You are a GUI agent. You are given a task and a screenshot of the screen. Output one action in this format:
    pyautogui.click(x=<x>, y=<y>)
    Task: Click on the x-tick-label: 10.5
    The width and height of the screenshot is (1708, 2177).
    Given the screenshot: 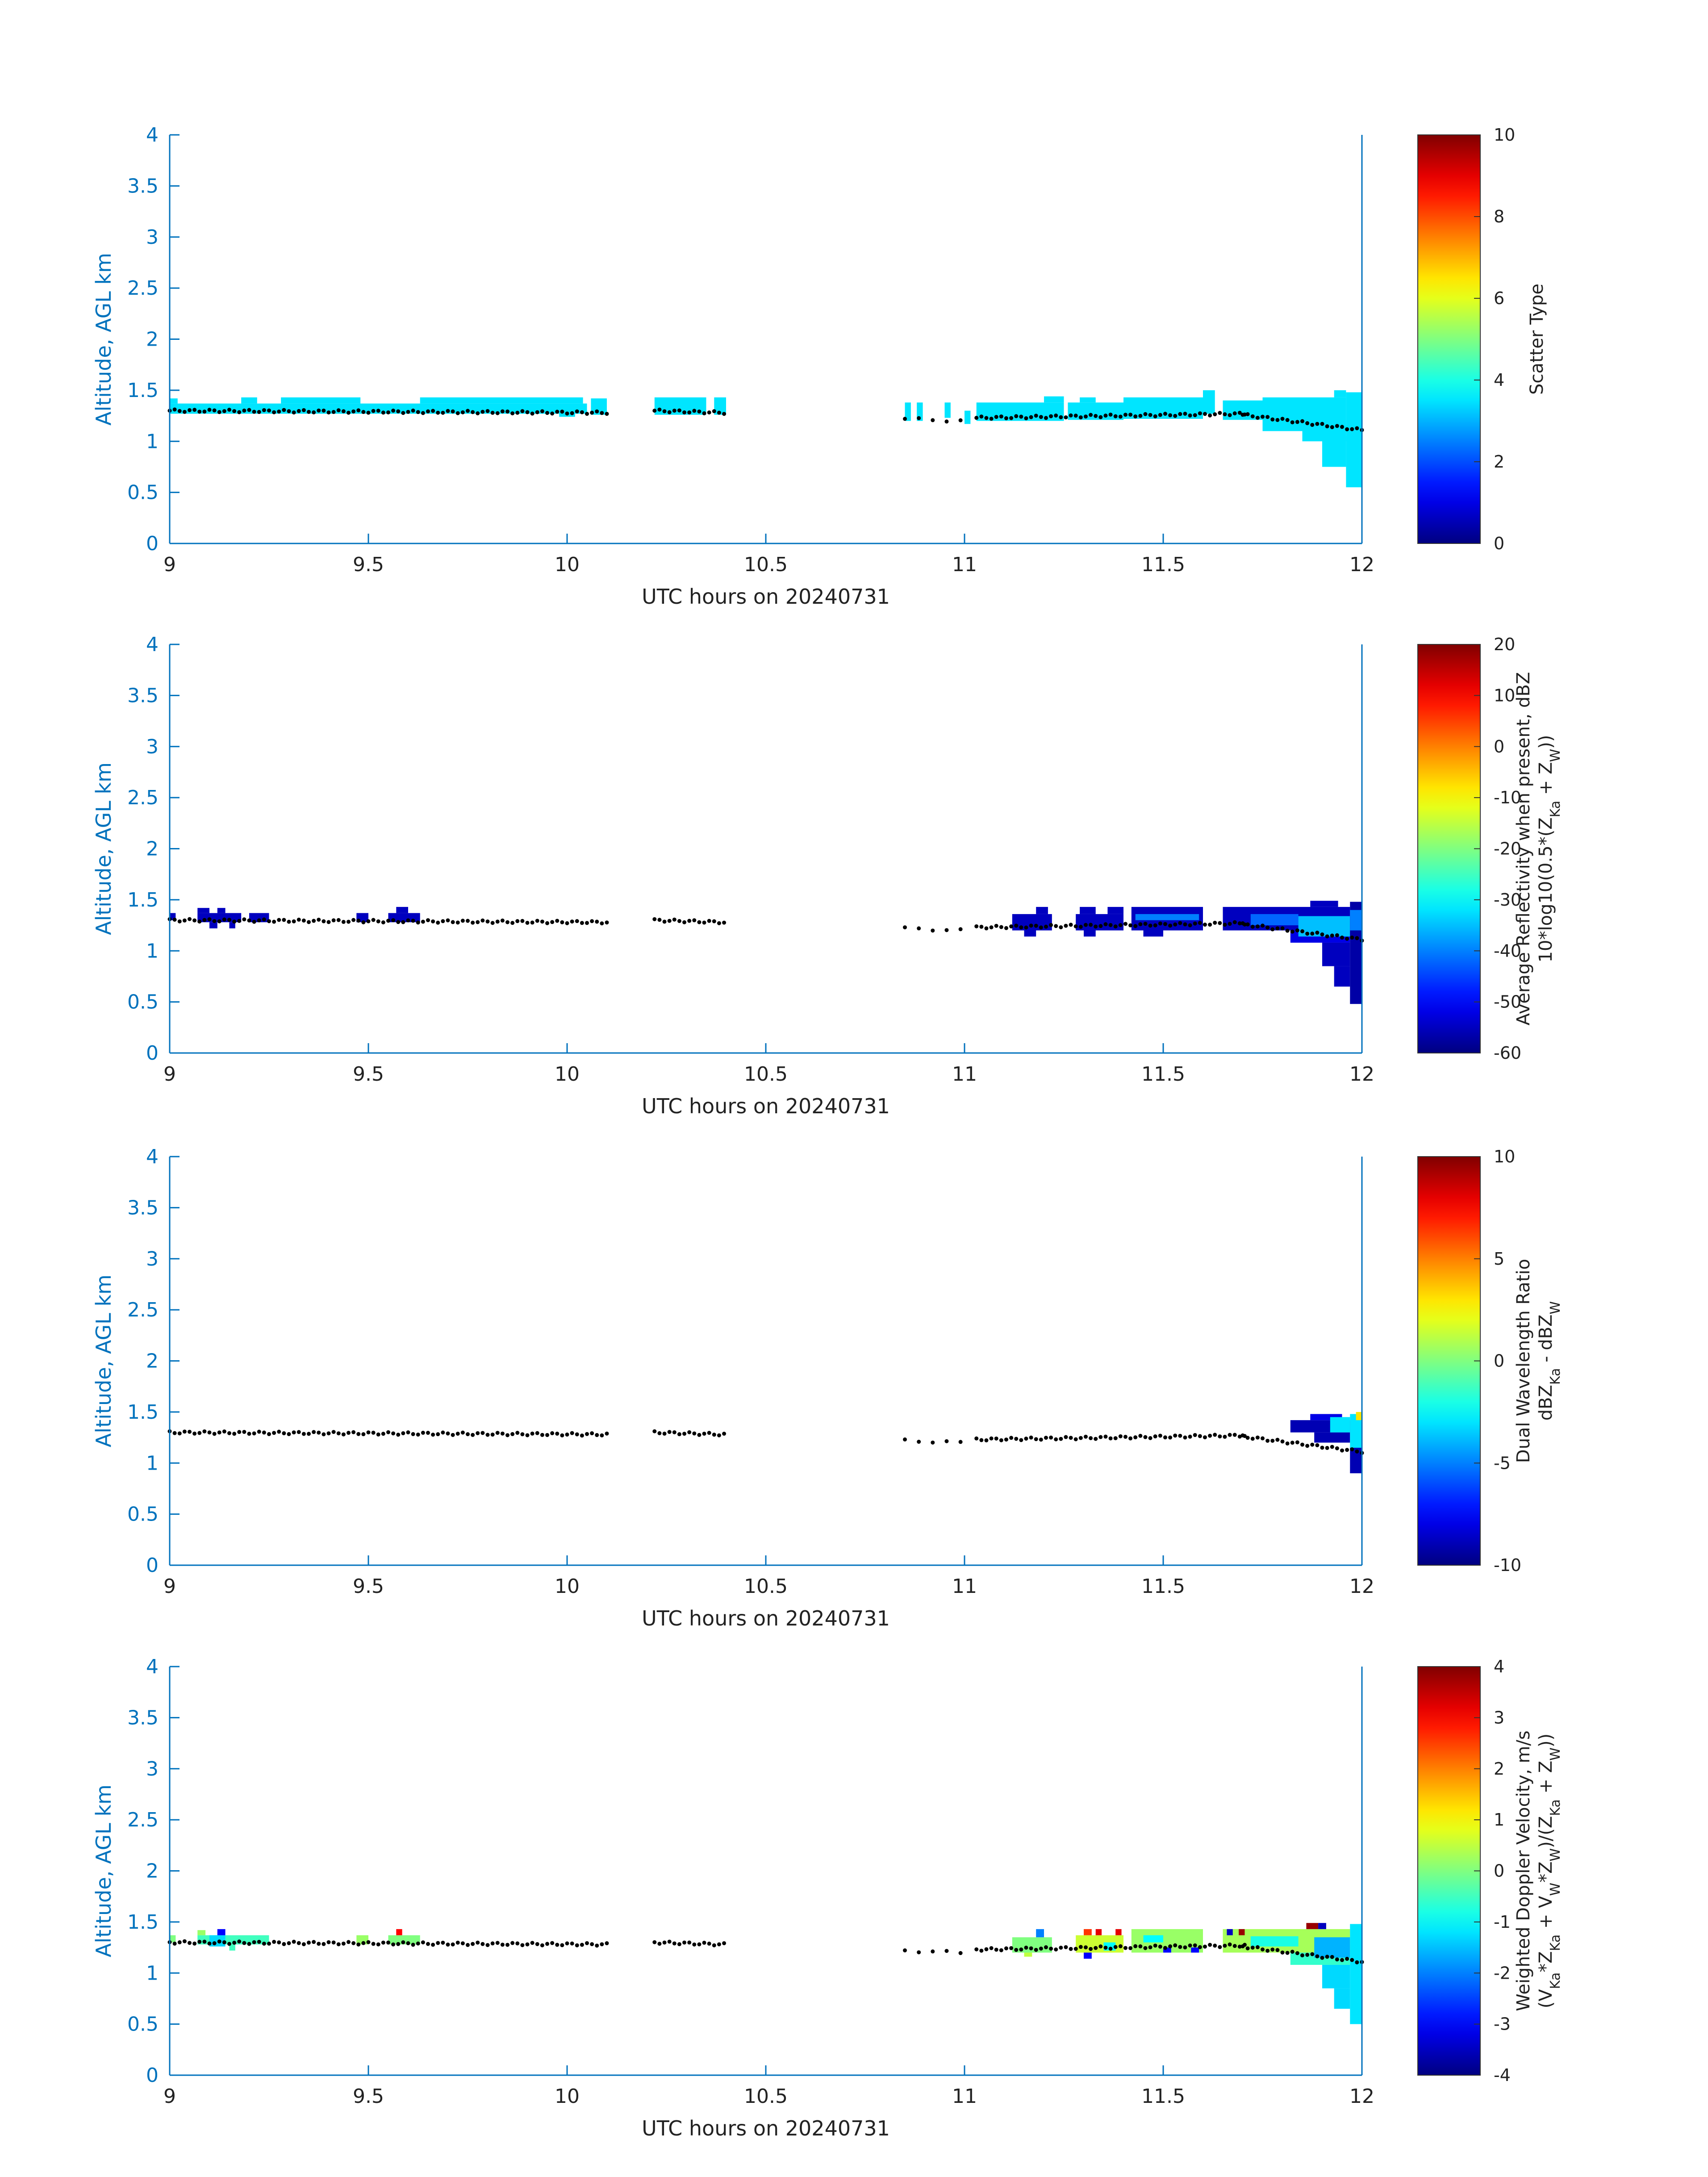 What is the action you would take?
    pyautogui.click(x=766, y=2096)
    